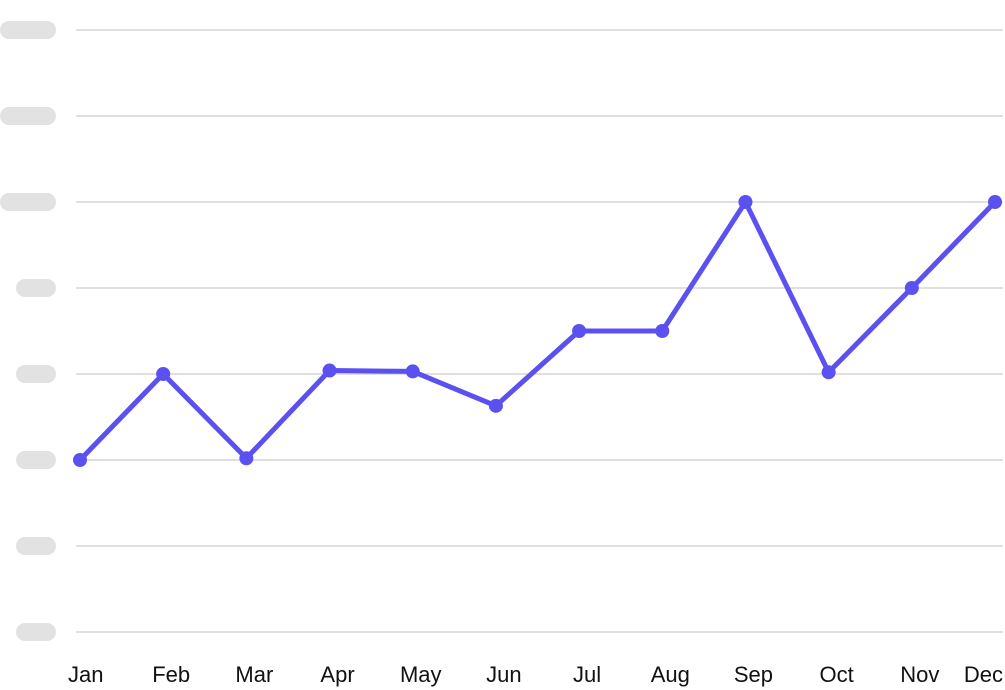  I want to click on x-tick-label: Jan, so click(85, 674).